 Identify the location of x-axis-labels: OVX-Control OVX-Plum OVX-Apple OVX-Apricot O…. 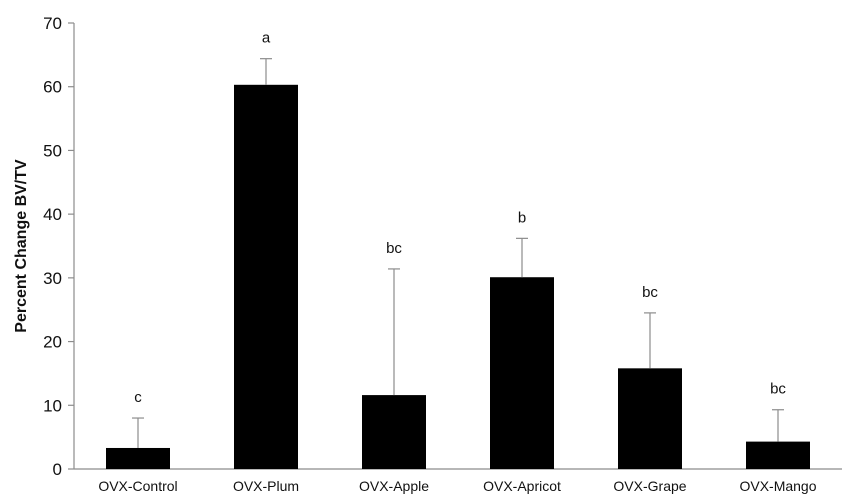
(457, 486).